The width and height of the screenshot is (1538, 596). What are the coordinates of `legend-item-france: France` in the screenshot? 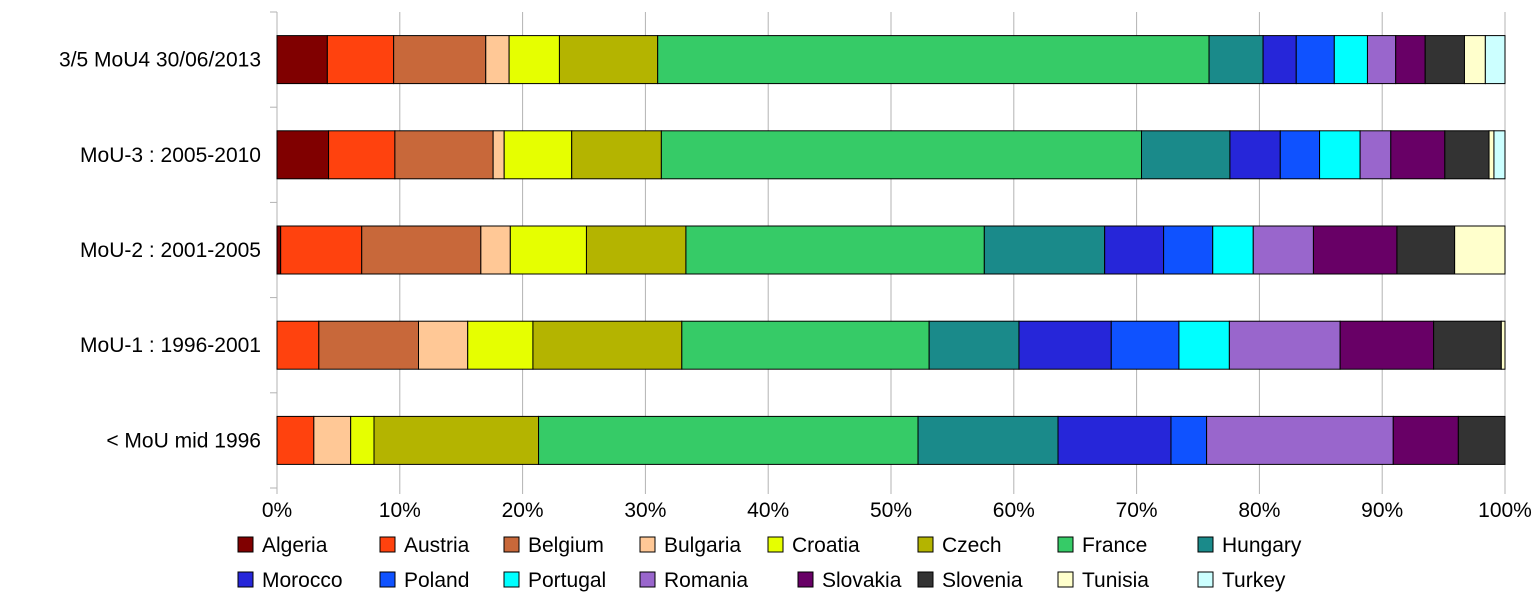 It's located at (1102, 545).